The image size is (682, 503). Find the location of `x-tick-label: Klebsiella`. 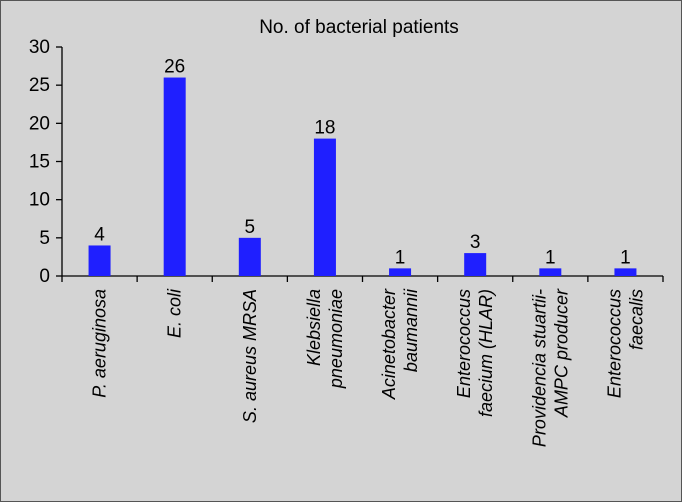

x-tick-label: Klebsiella is located at coordinates (314, 327).